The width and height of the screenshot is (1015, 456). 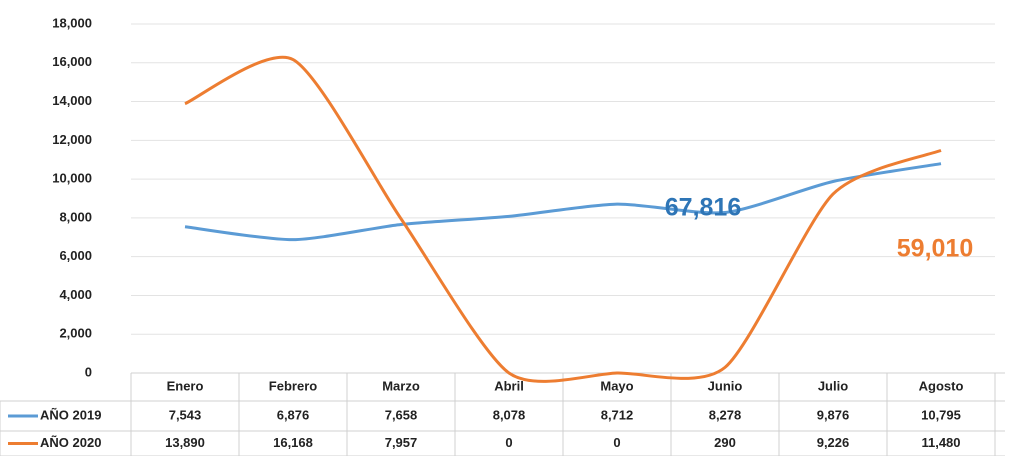 What do you see at coordinates (833, 385) in the screenshot?
I see `x-tick-label: Julio` at bounding box center [833, 385].